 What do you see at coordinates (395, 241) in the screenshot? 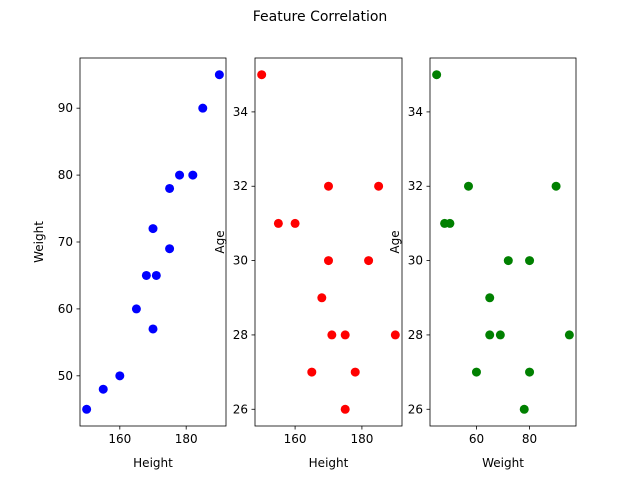
I see `subplot-3-ylabel: Age` at bounding box center [395, 241].